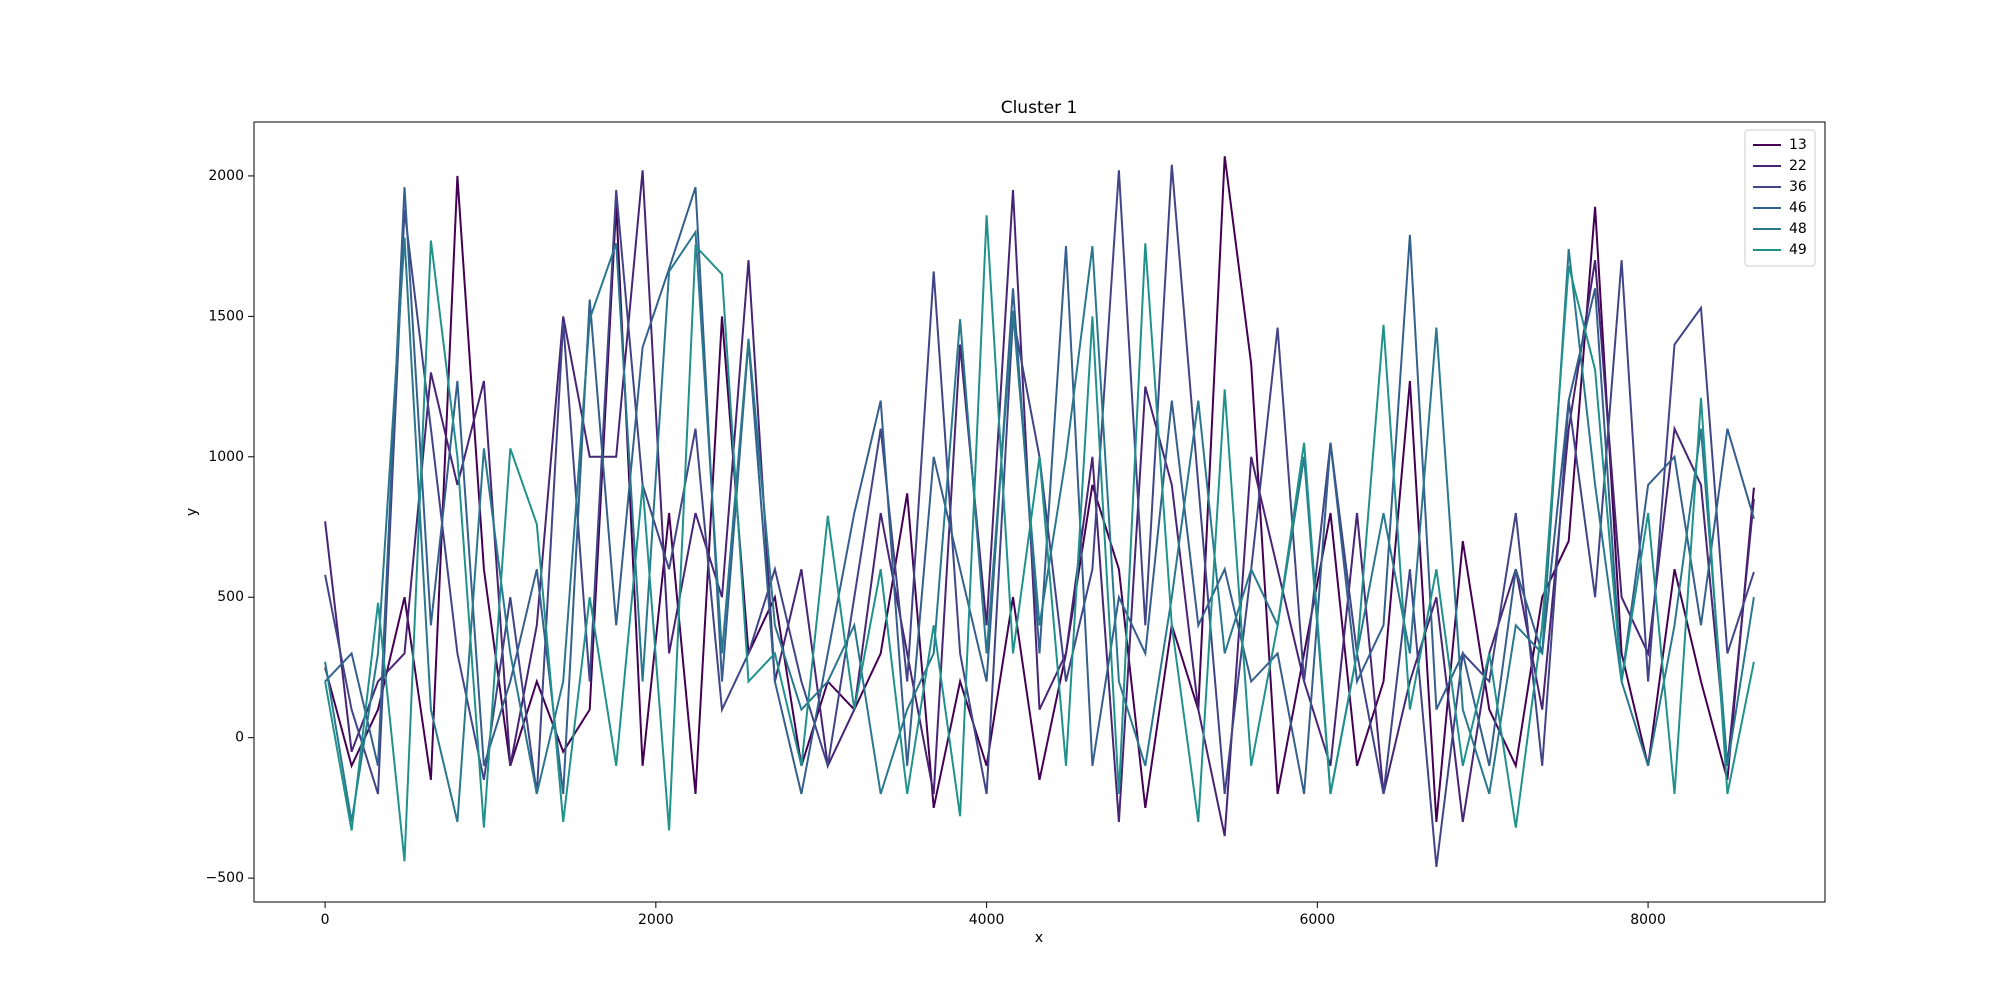 This screenshot has height=1000, width=2000. I want to click on x-tick-label: 0, so click(325, 920).